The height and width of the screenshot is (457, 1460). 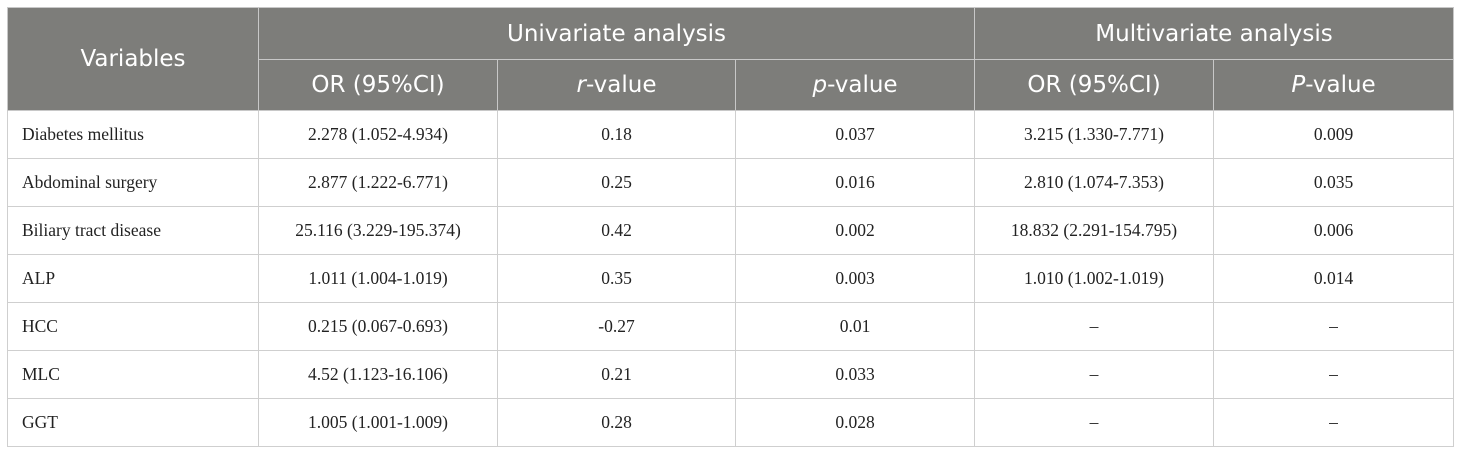 I want to click on cell-r-value: 0.35, so click(x=616, y=278).